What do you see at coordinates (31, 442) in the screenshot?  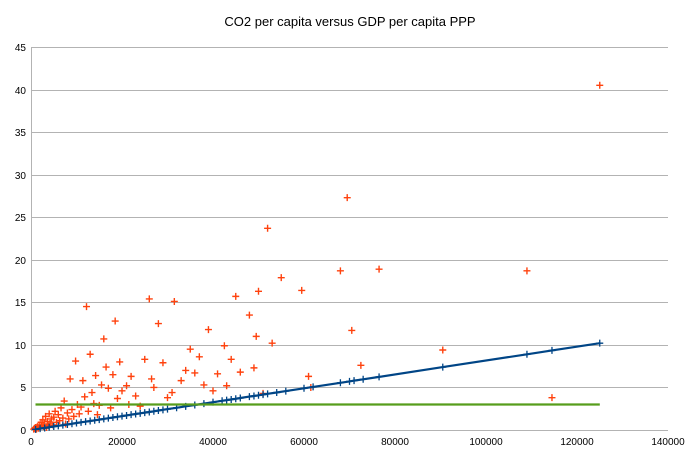 I see `x-tick-label: 0` at bounding box center [31, 442].